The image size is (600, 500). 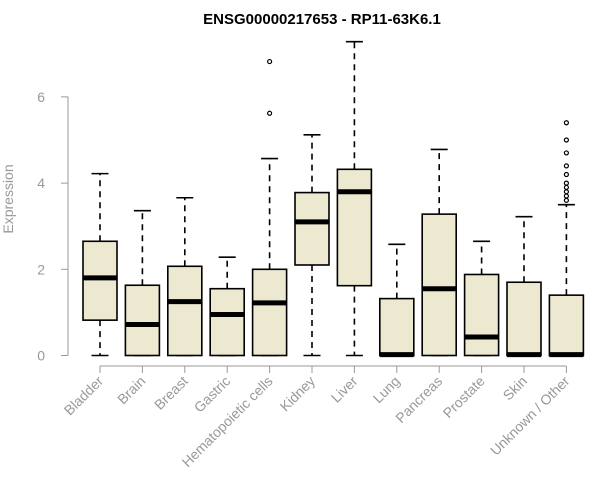 What do you see at coordinates (515, 388) in the screenshot?
I see `x-tick-label: Skin` at bounding box center [515, 388].